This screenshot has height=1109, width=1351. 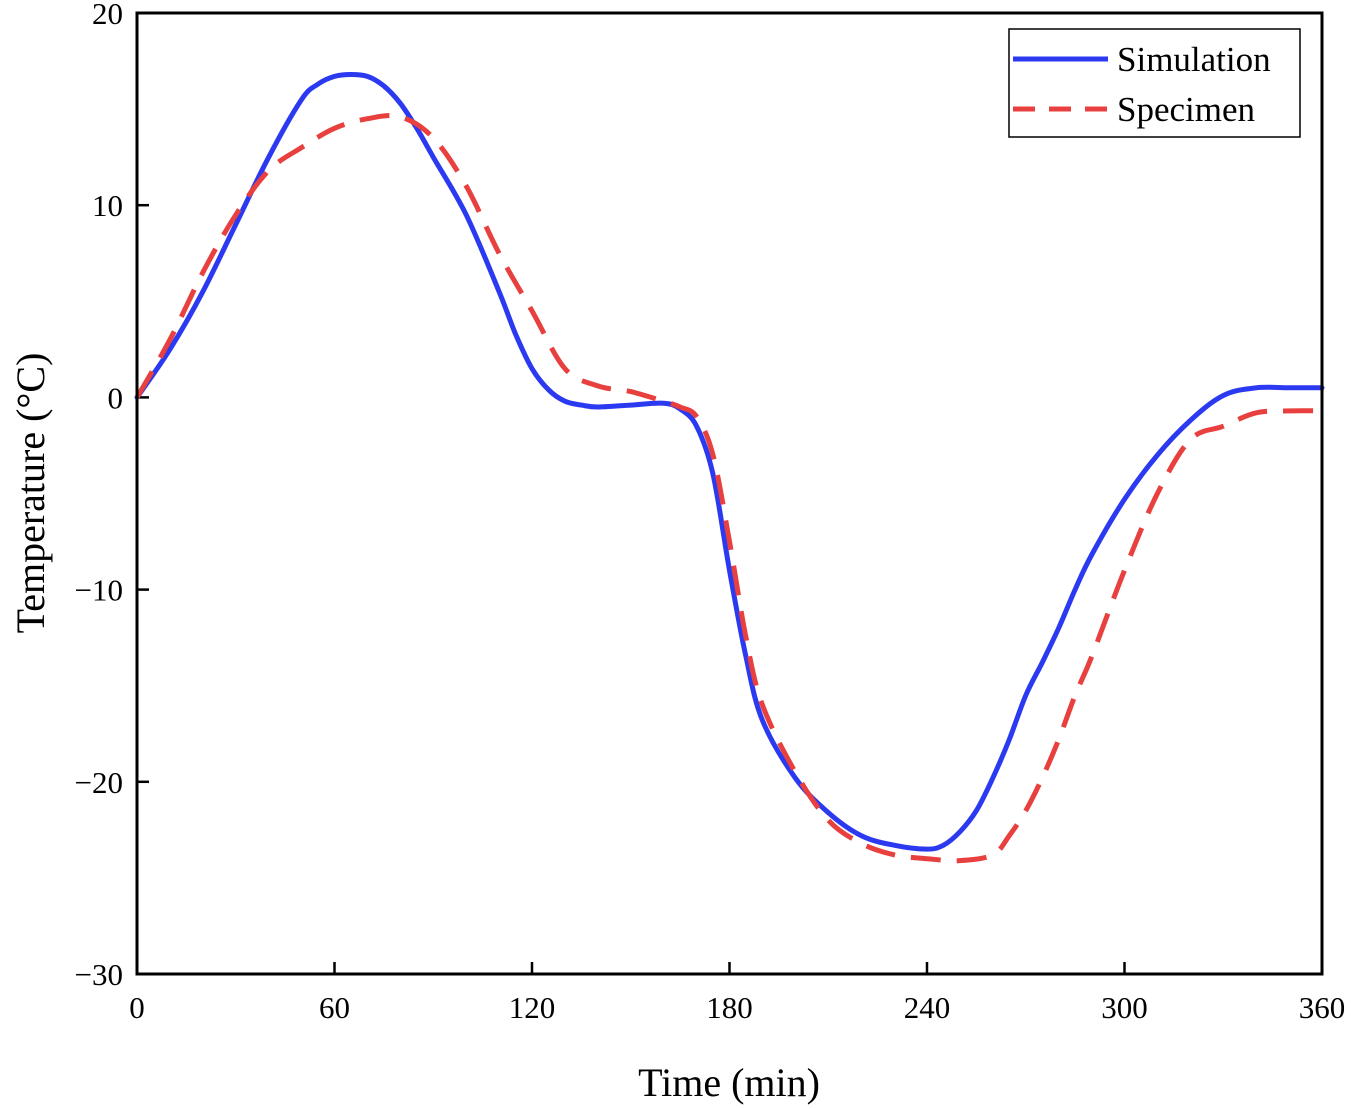 I want to click on legend-box, so click(x=1154, y=83).